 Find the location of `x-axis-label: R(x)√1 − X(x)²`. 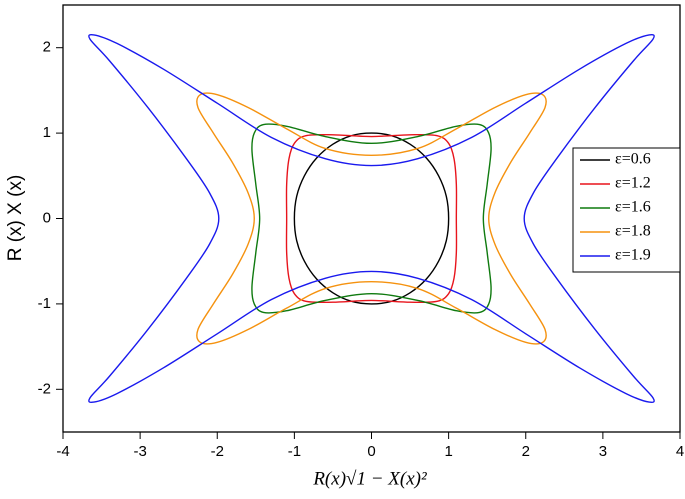

x-axis-label: R(x)√1 − X(x)² is located at coordinates (369, 478).